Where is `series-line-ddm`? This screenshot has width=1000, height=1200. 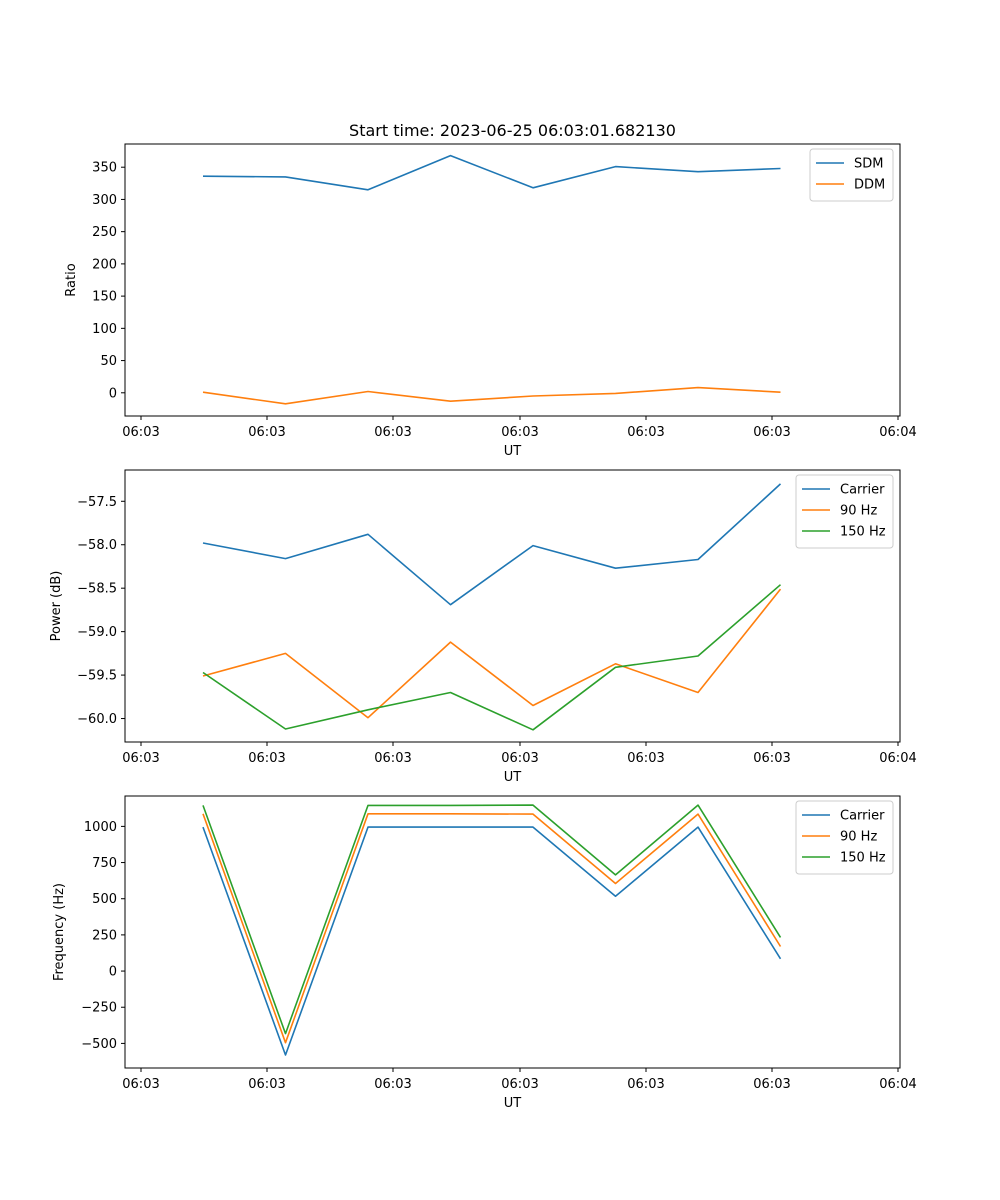 series-line-ddm is located at coordinates (491, 395).